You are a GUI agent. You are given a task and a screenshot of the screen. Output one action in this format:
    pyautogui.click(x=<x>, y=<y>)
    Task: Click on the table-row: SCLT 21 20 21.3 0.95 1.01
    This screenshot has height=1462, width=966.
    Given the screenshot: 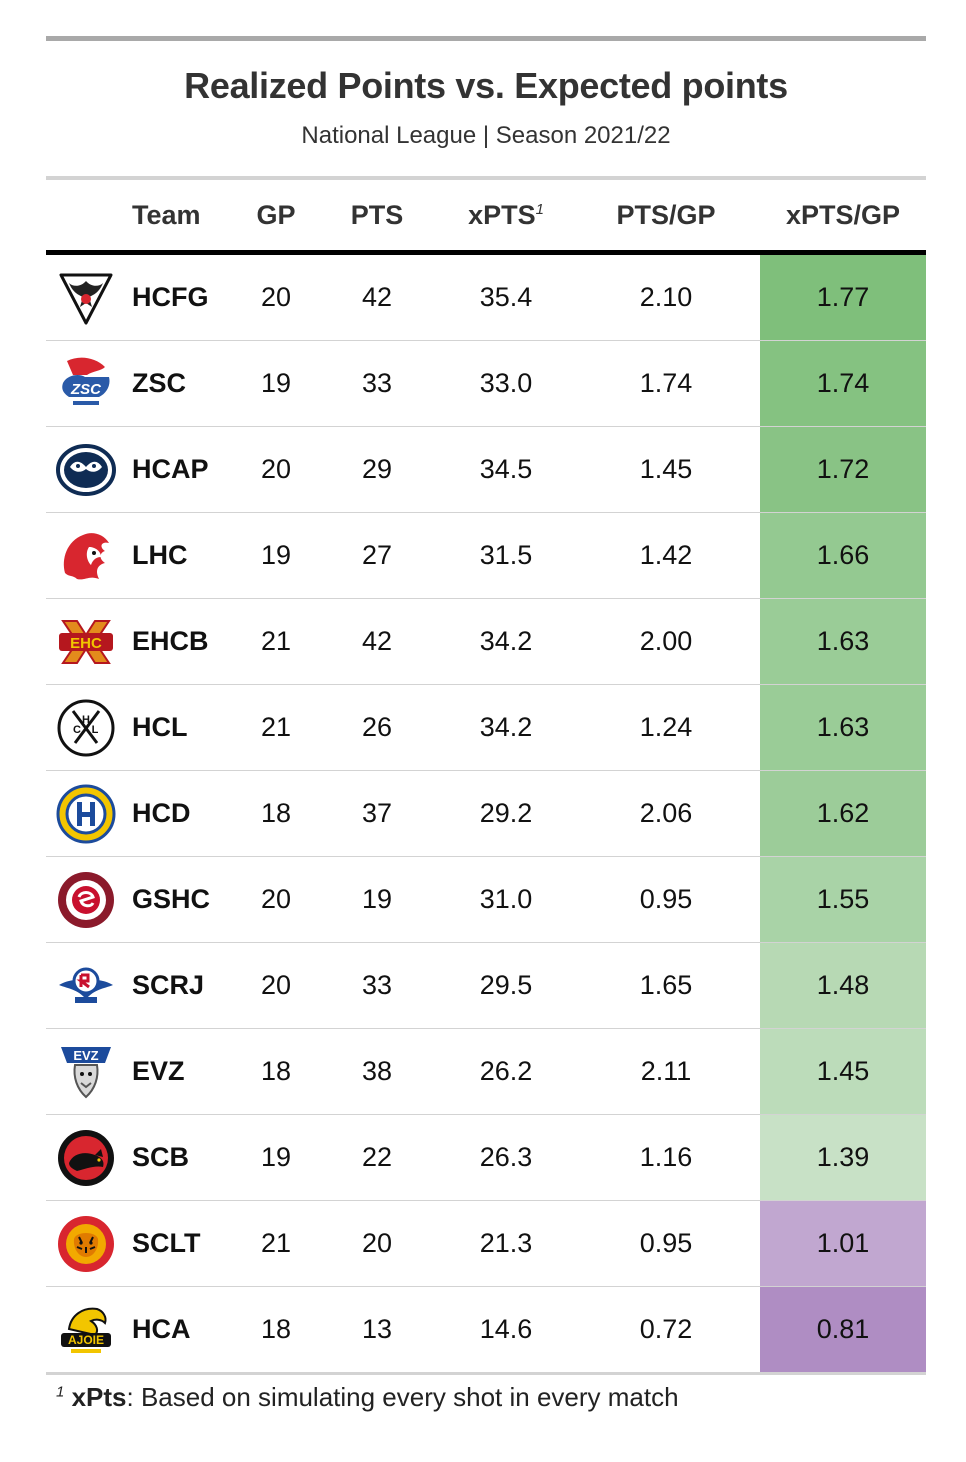 What is the action you would take?
    pyautogui.click(x=486, y=1243)
    